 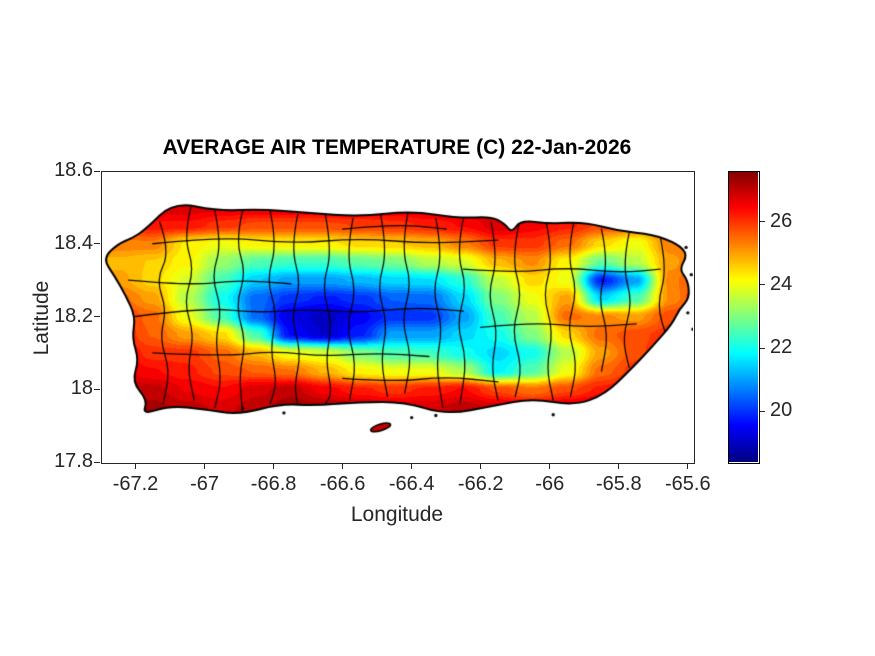 What do you see at coordinates (411, 484) in the screenshot?
I see `x-tick-label: -66.4` at bounding box center [411, 484].